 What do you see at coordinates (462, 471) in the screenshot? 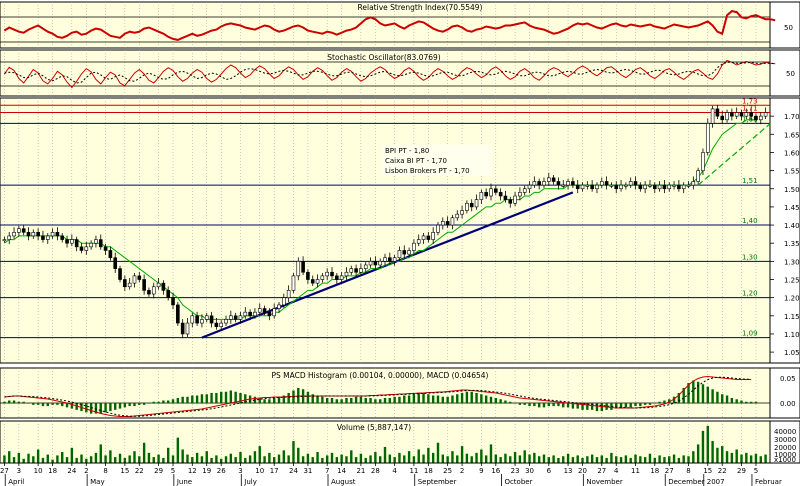
I see `x-axis-day-label: 2` at bounding box center [462, 471].